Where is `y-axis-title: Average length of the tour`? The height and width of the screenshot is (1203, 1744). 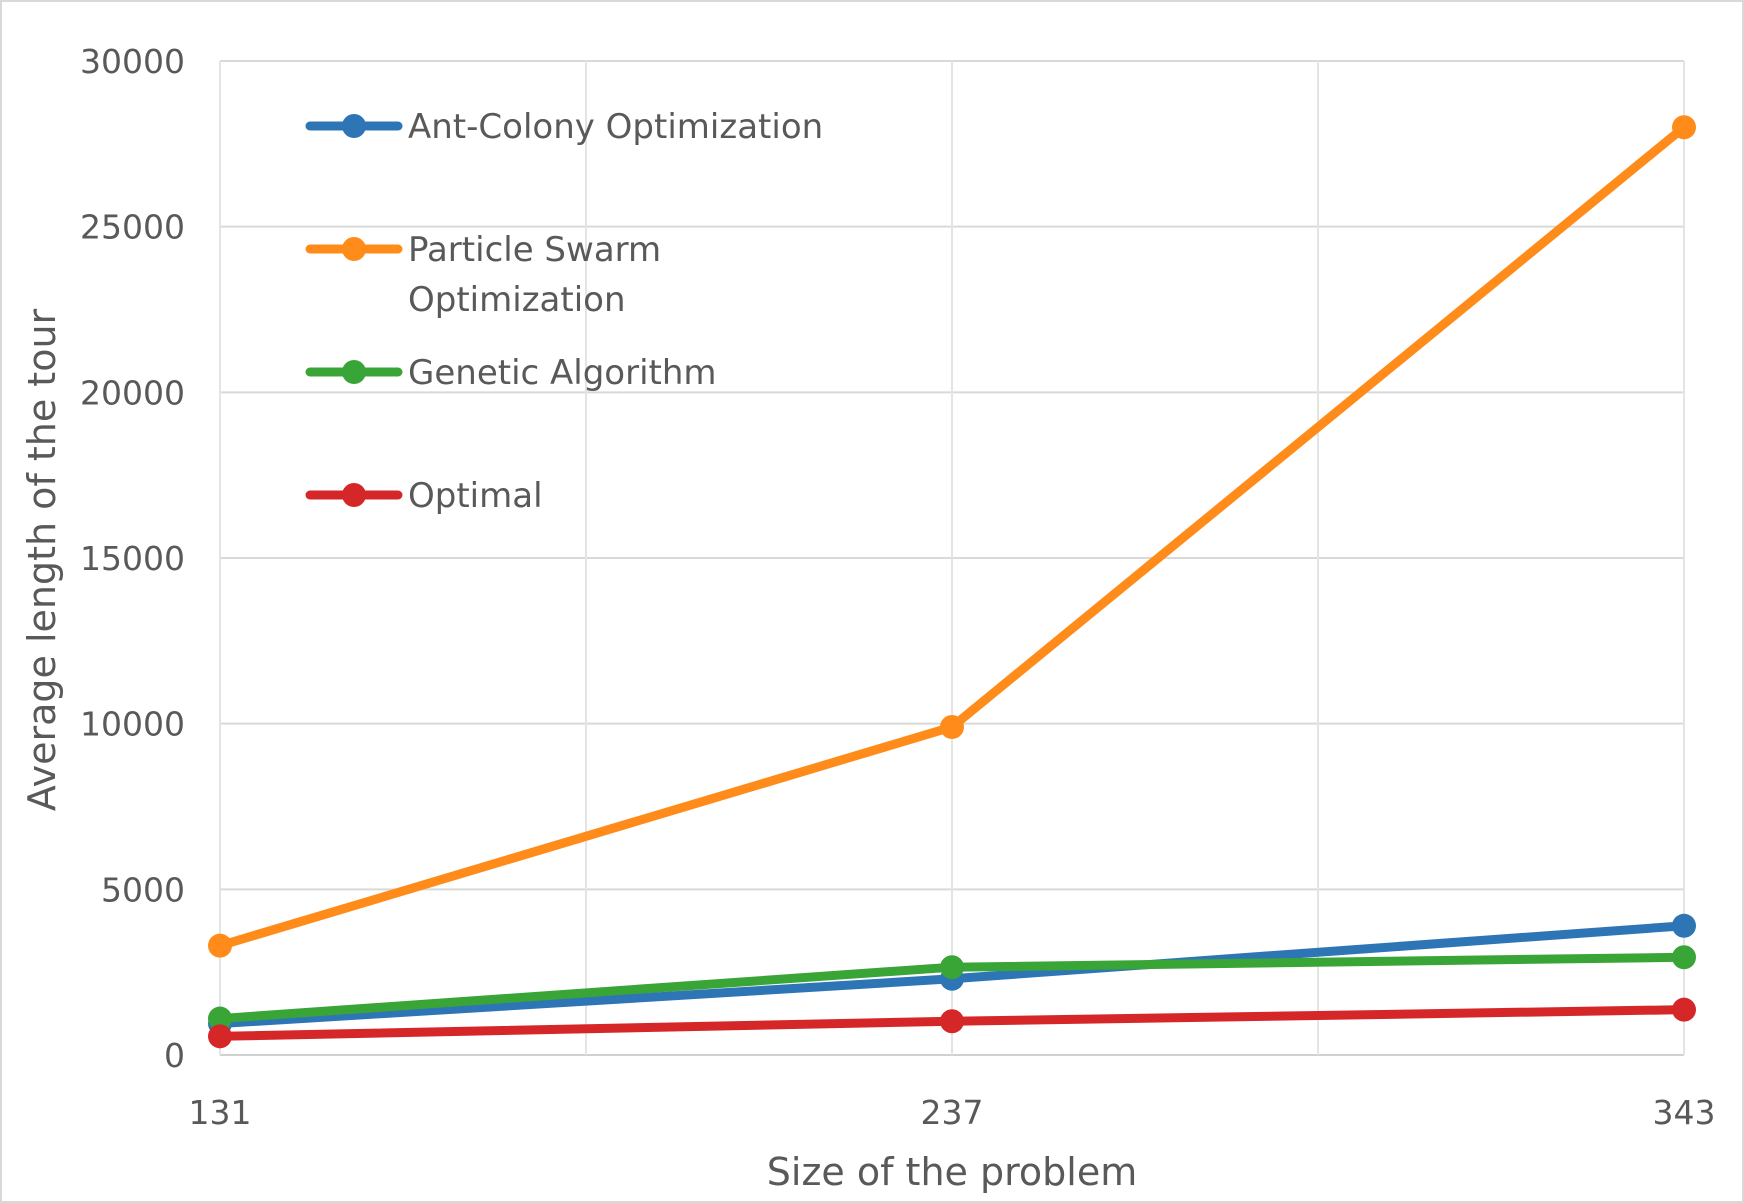 y-axis-title: Average length of the tour is located at coordinates (42, 559).